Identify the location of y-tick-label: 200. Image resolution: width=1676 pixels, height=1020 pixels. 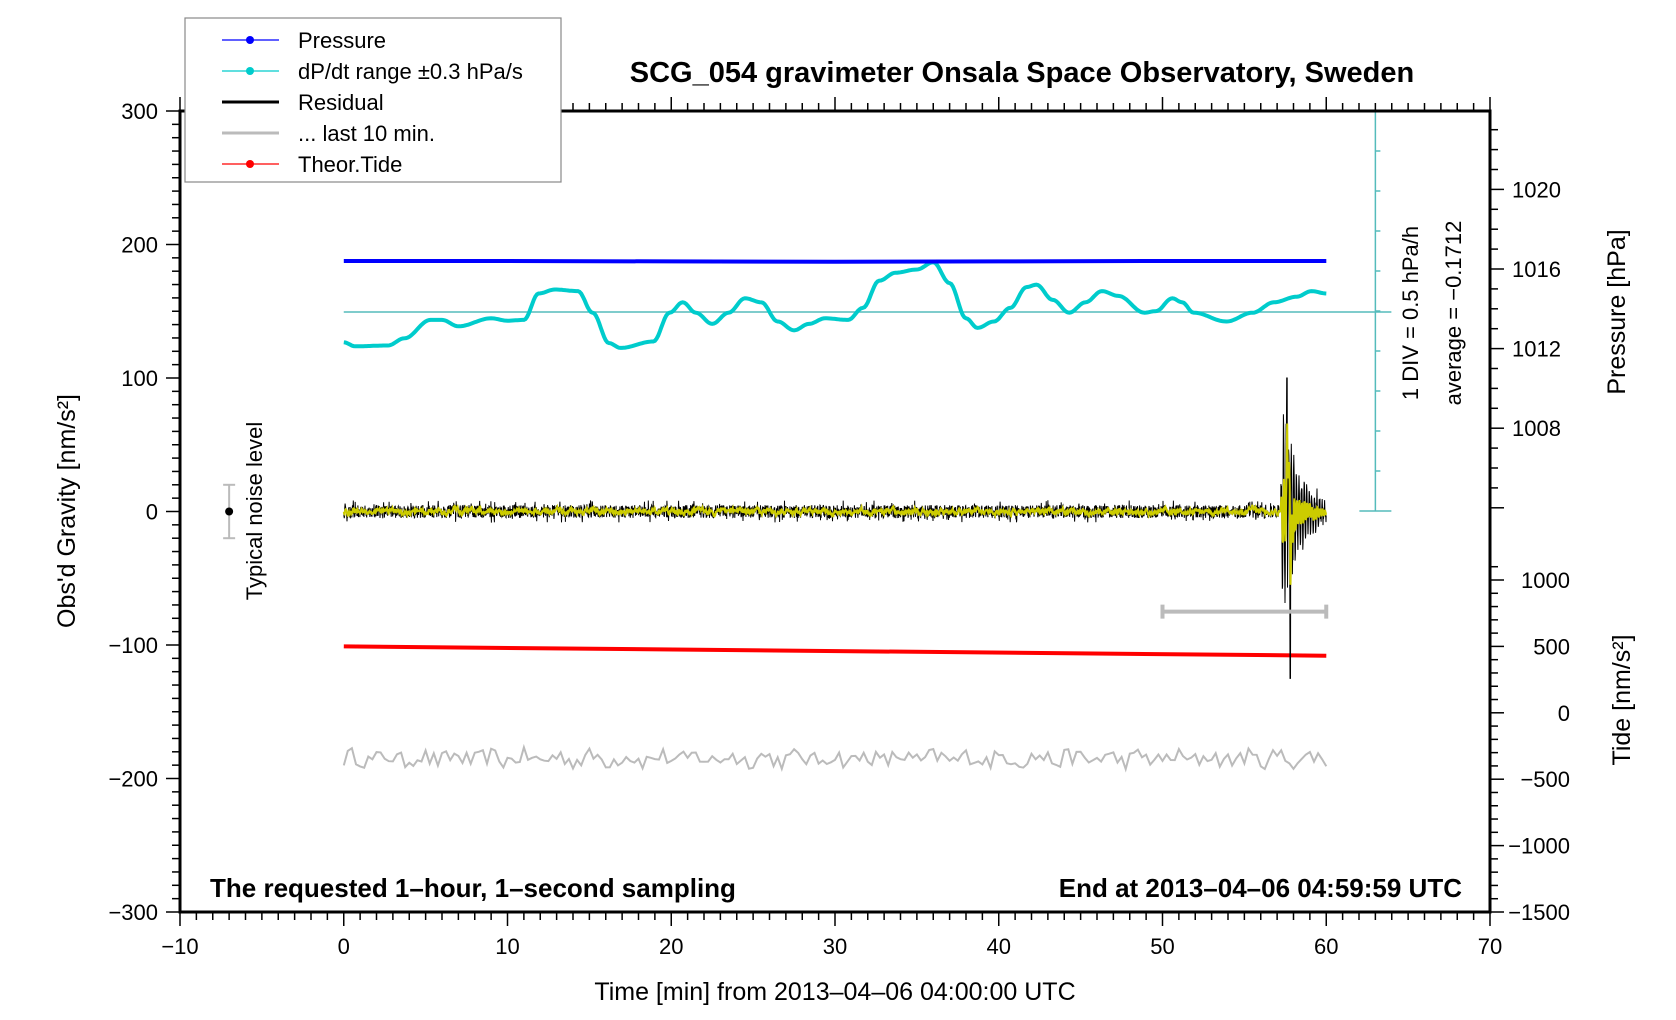
(139, 245).